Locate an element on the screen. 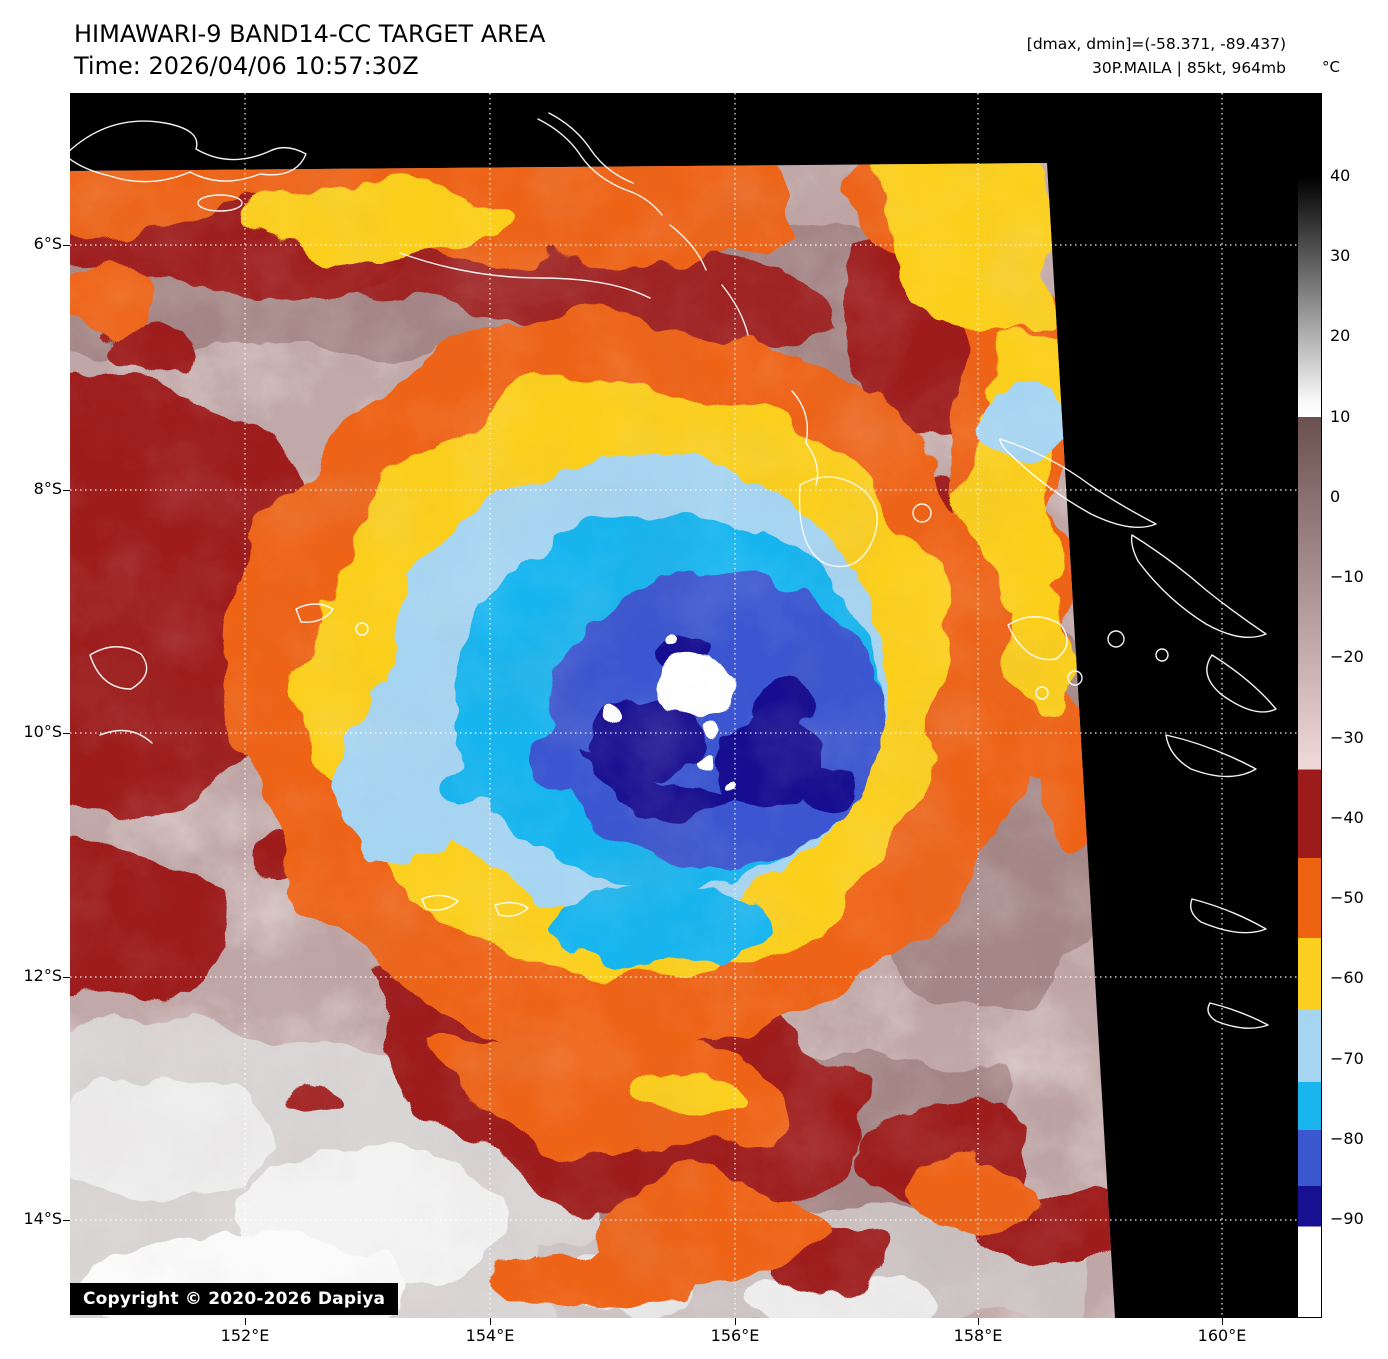  storm-info: 30P.MAILA | 85kt, 964mb is located at coordinates (1189, 68).